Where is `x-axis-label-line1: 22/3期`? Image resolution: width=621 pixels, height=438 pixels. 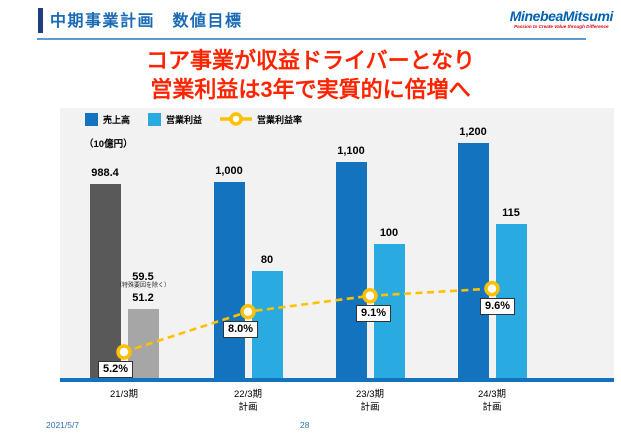 x-axis-label-line1: 22/3期 is located at coordinates (248, 394).